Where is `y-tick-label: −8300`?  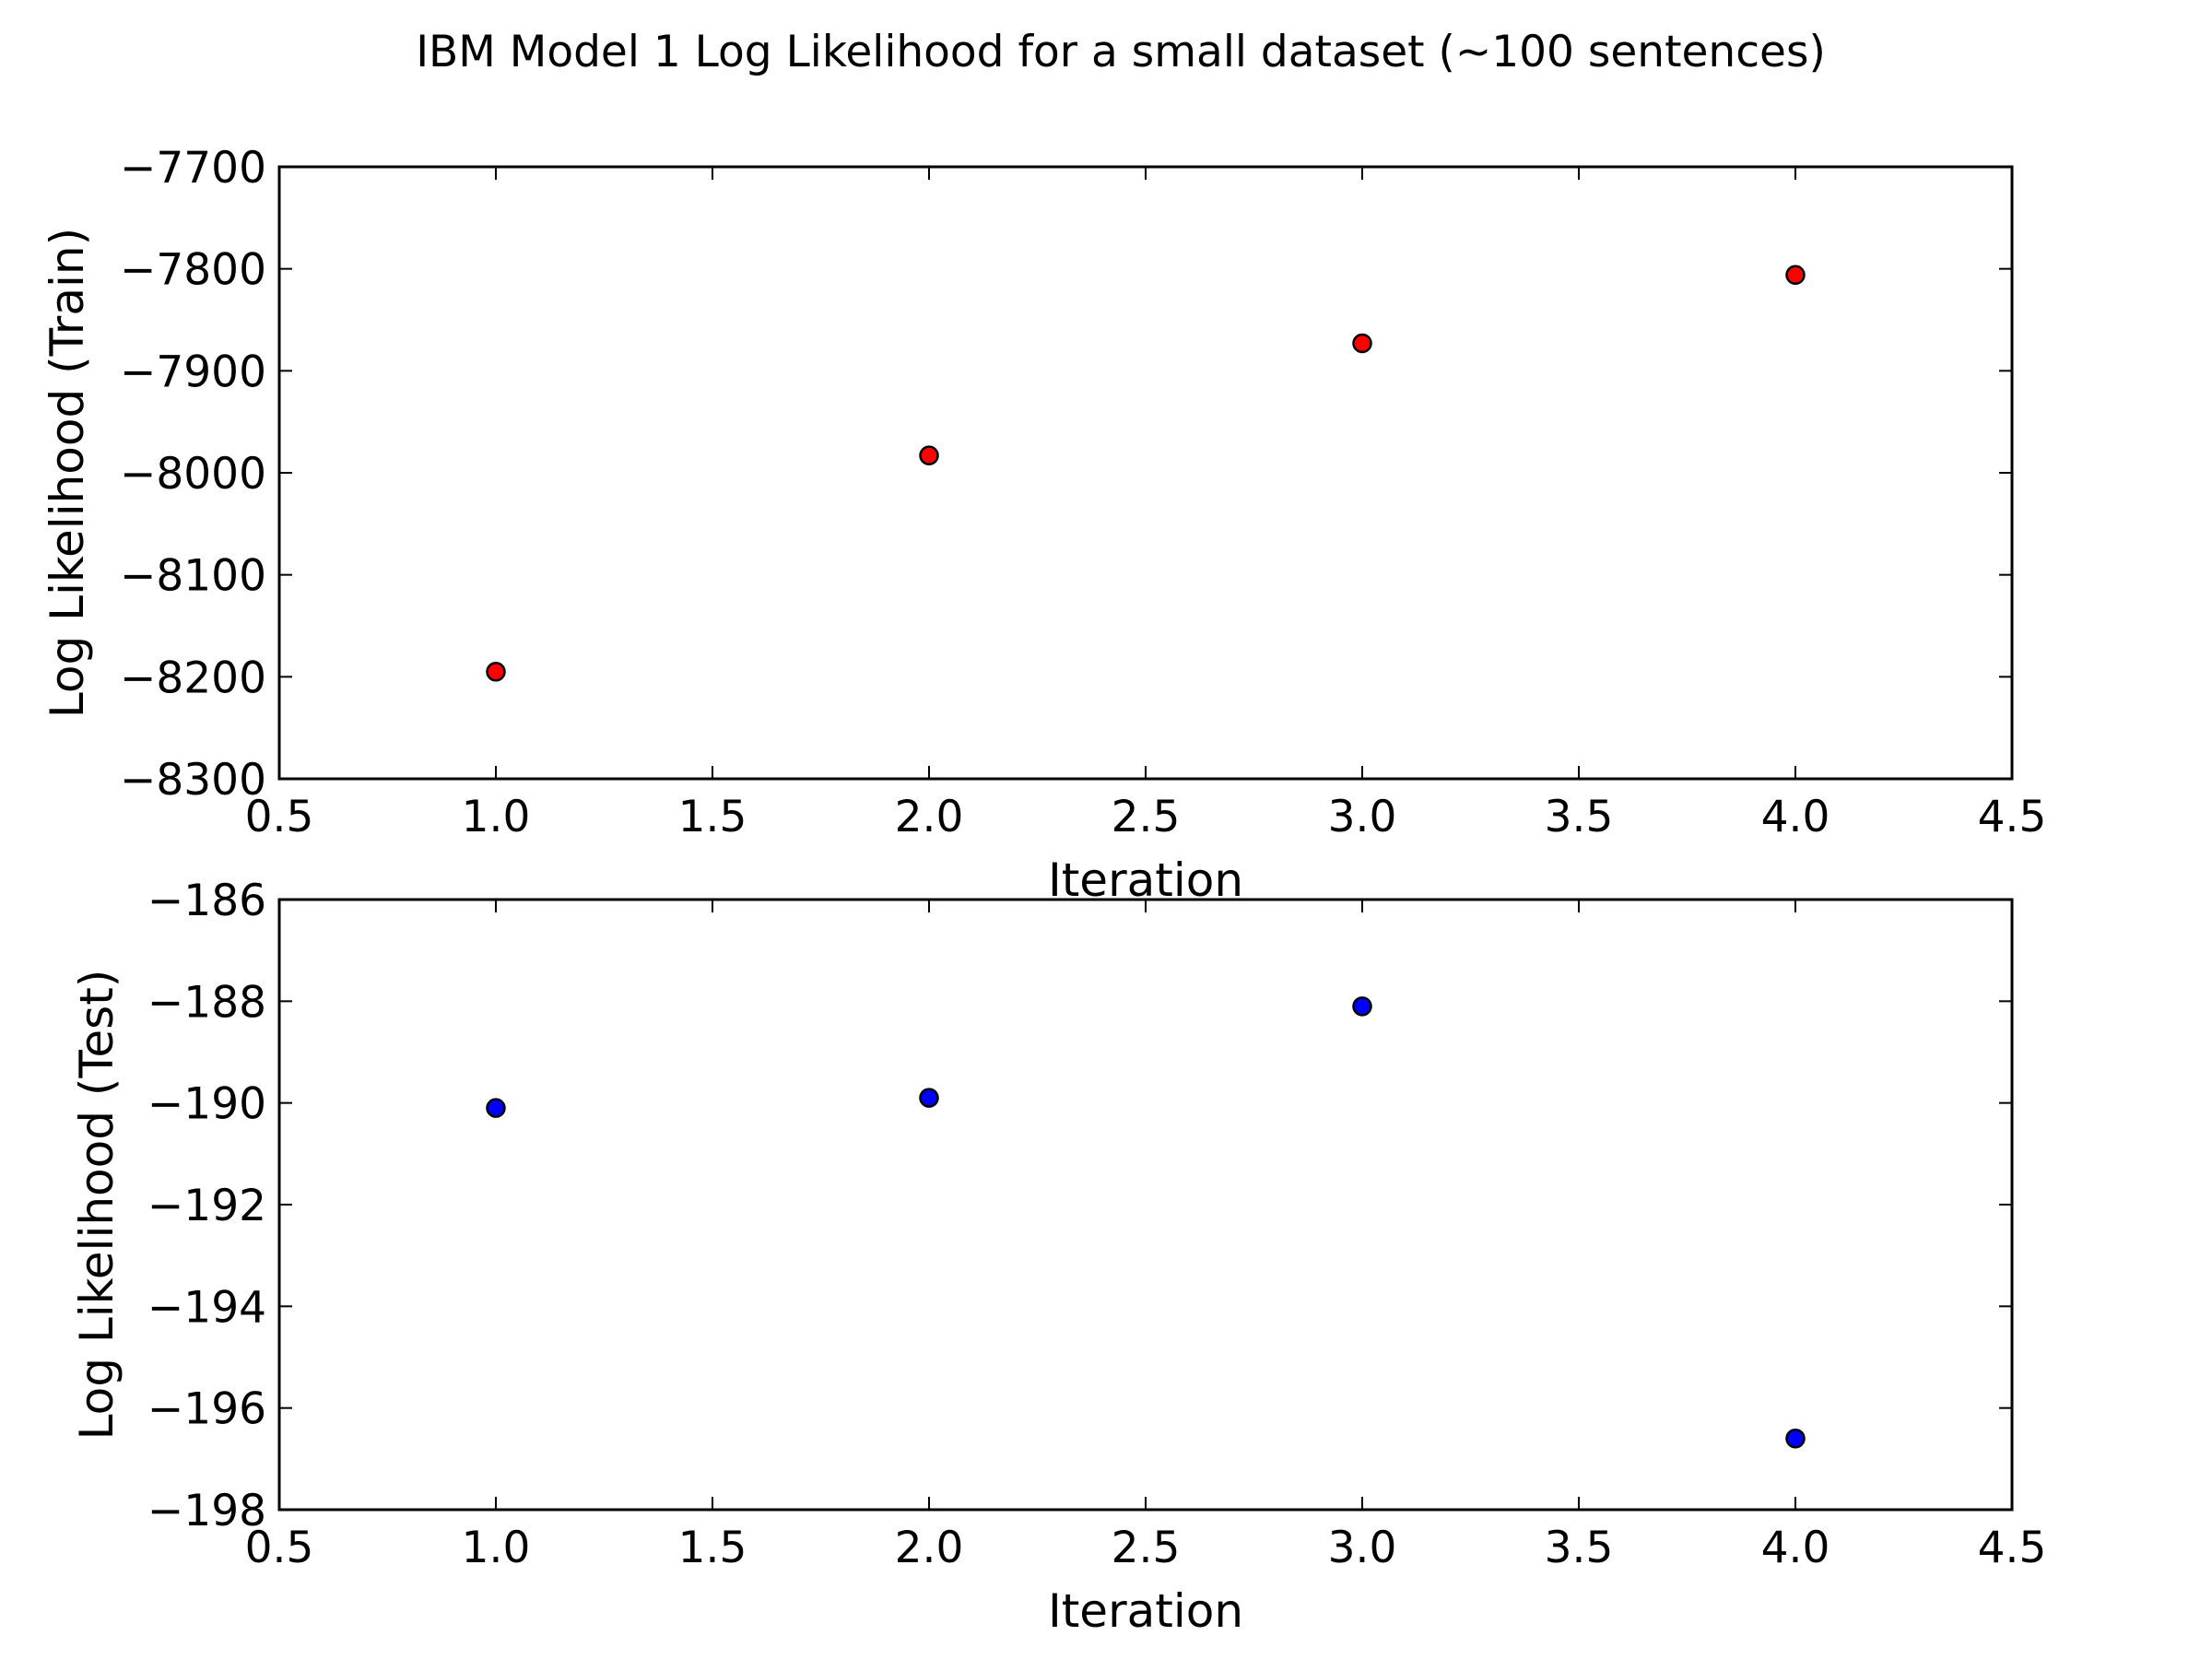 y-tick-label: −8300 is located at coordinates (193, 780).